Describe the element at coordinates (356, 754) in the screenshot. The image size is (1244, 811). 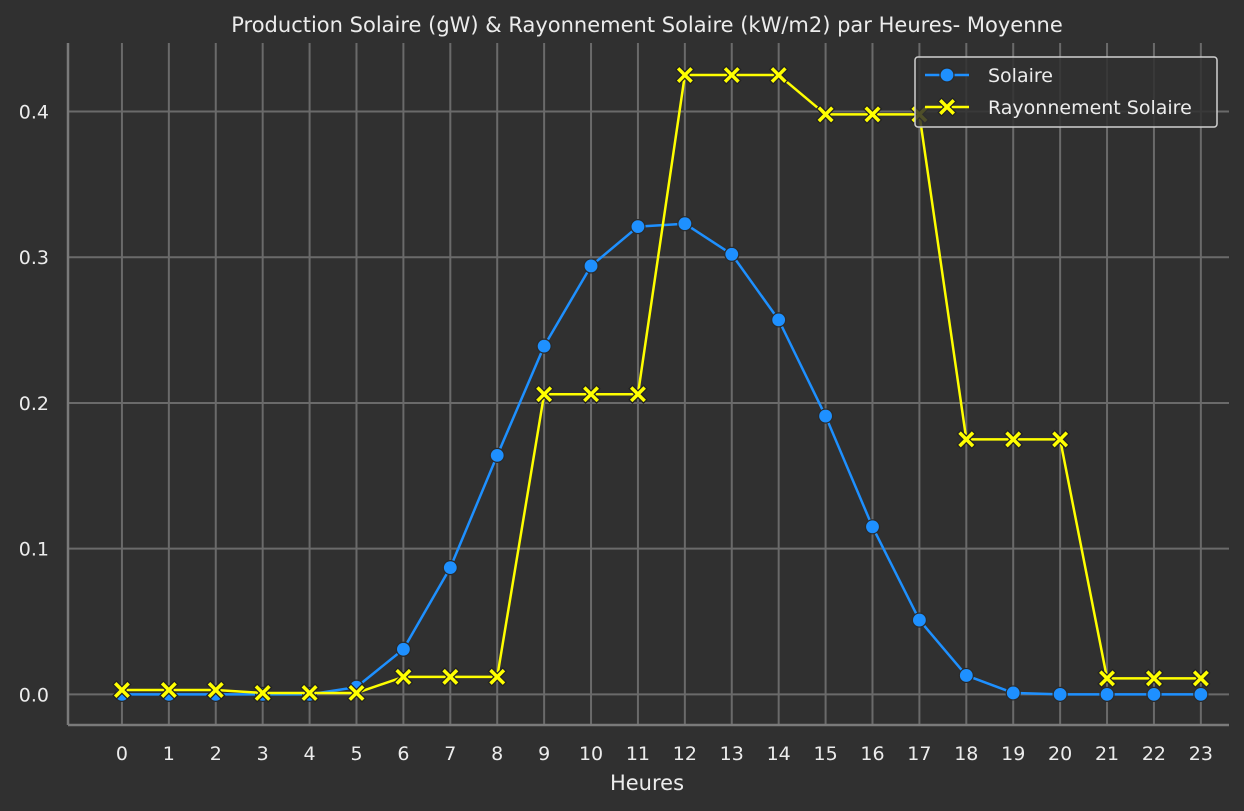
I see `x-tick-label: 5` at that location.